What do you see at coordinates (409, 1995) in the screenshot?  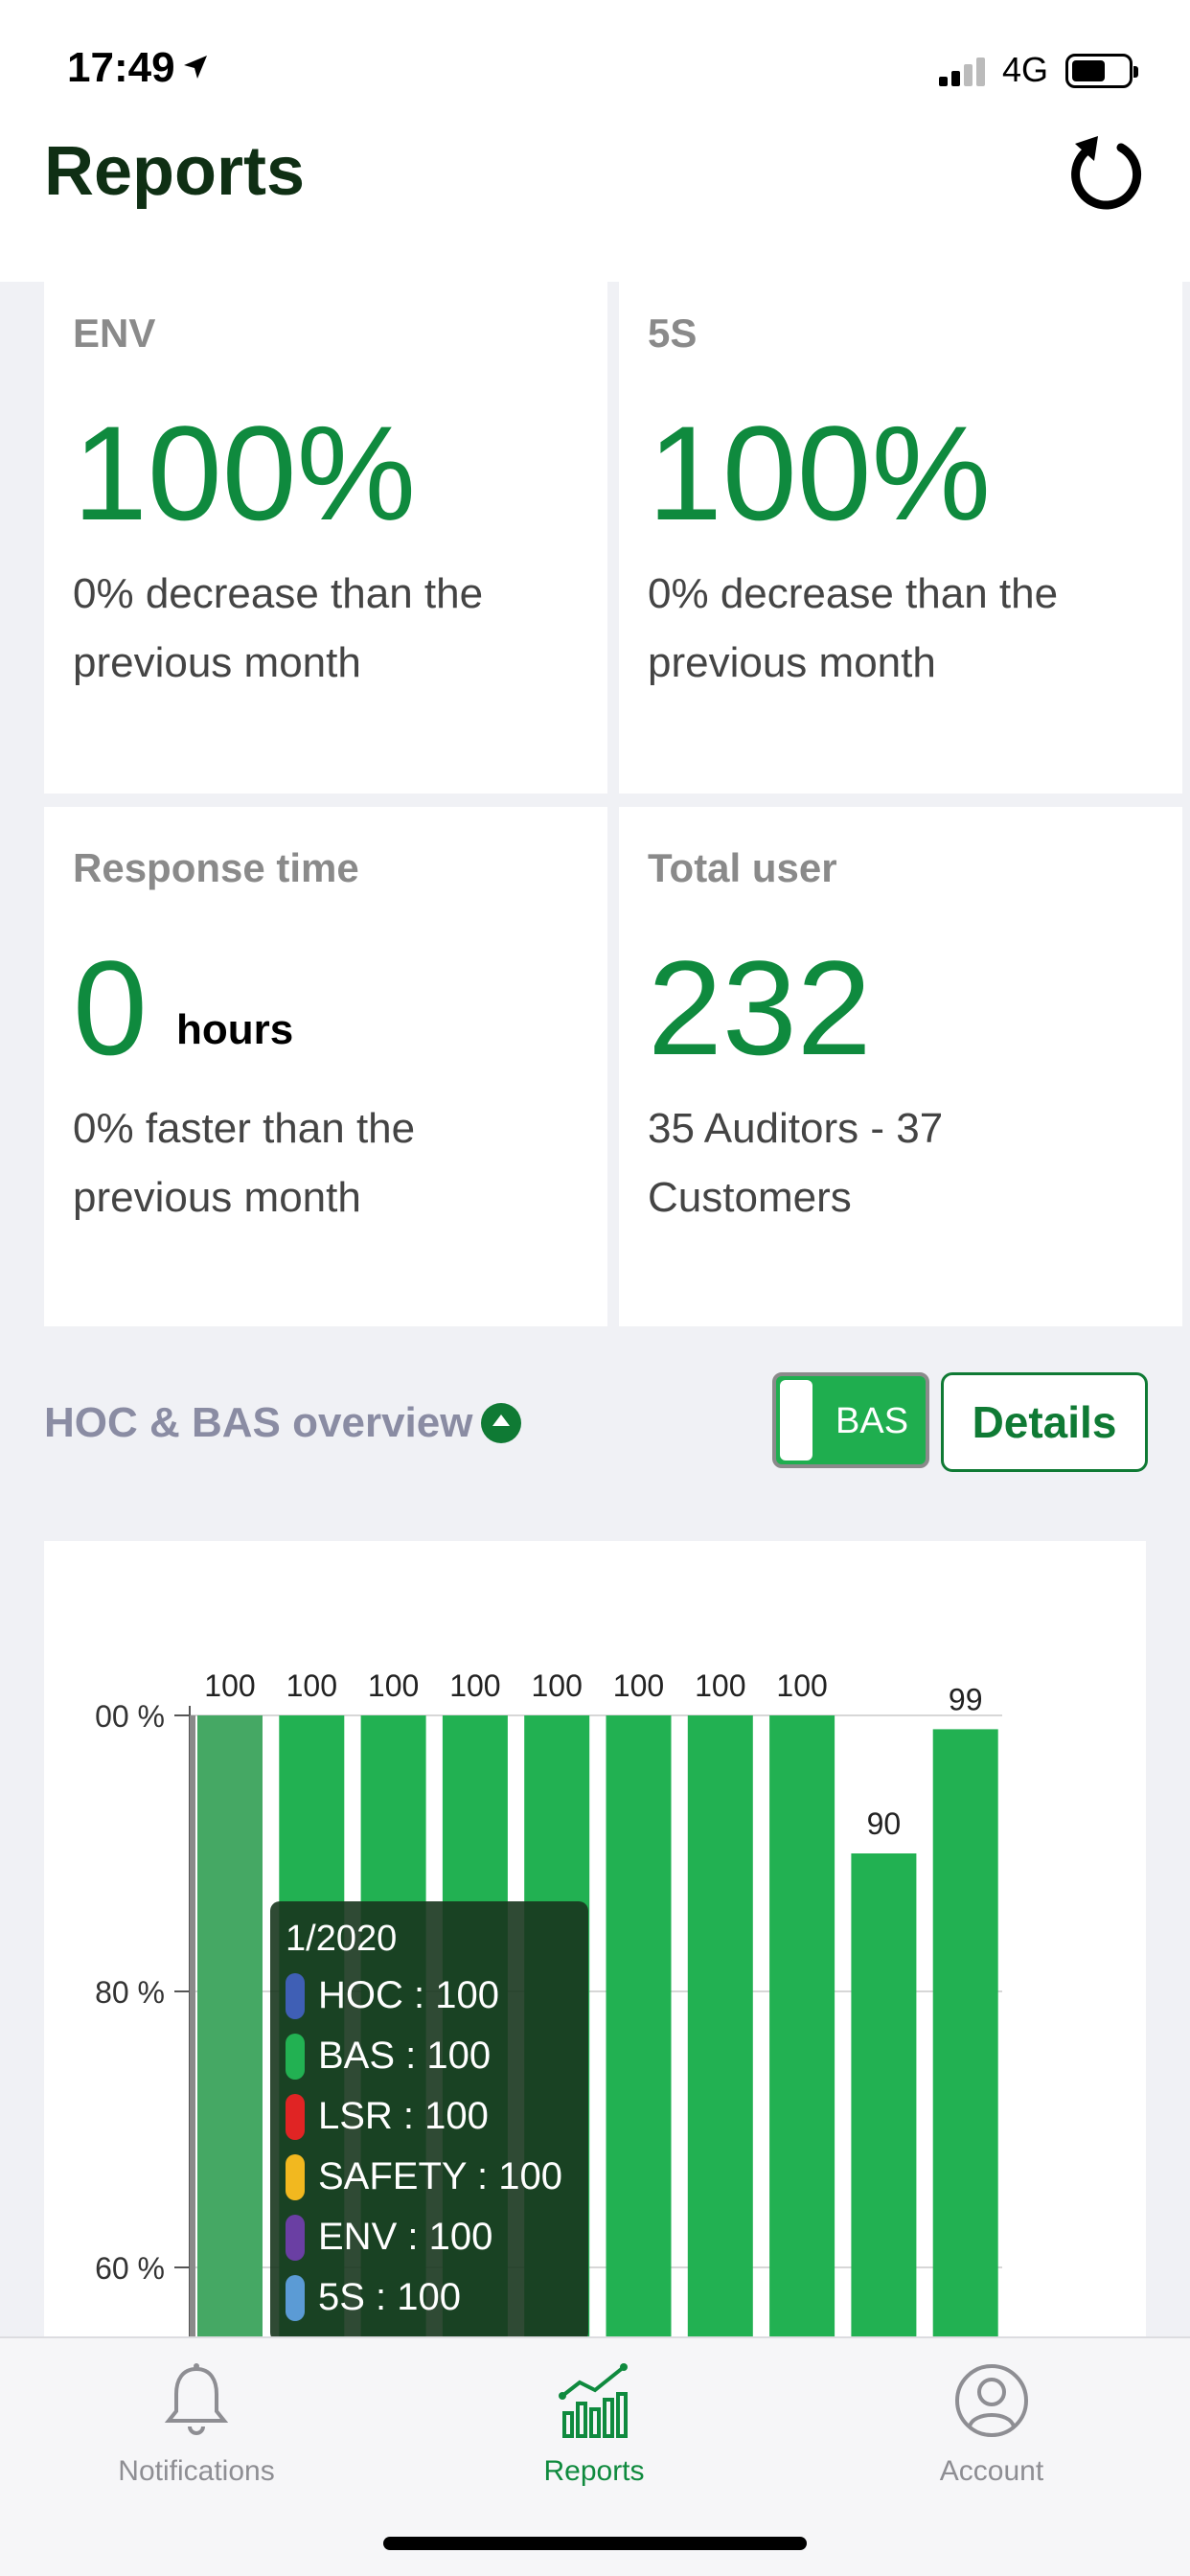 I see `tooltip-row-text: HOC : 100` at bounding box center [409, 1995].